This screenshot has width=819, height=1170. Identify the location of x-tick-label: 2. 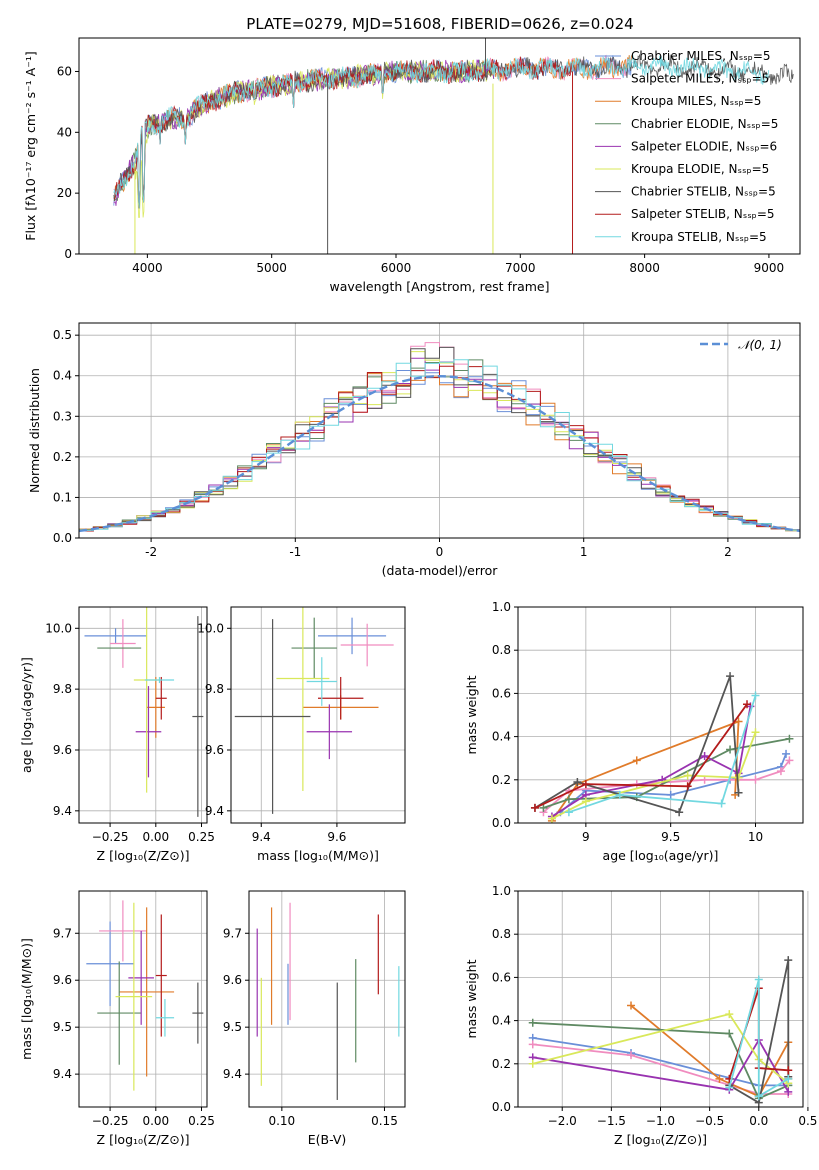
(728, 552).